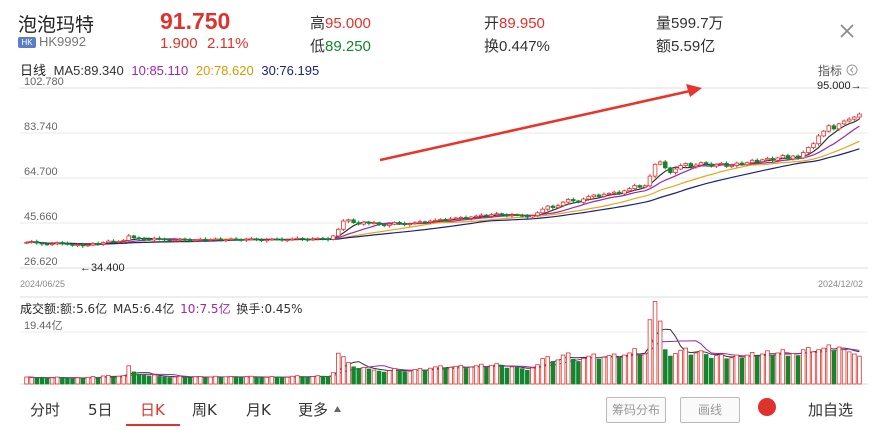 The image size is (892, 431). Describe the element at coordinates (838, 70) in the screenshot. I see `indicator-button: 指标` at that location.